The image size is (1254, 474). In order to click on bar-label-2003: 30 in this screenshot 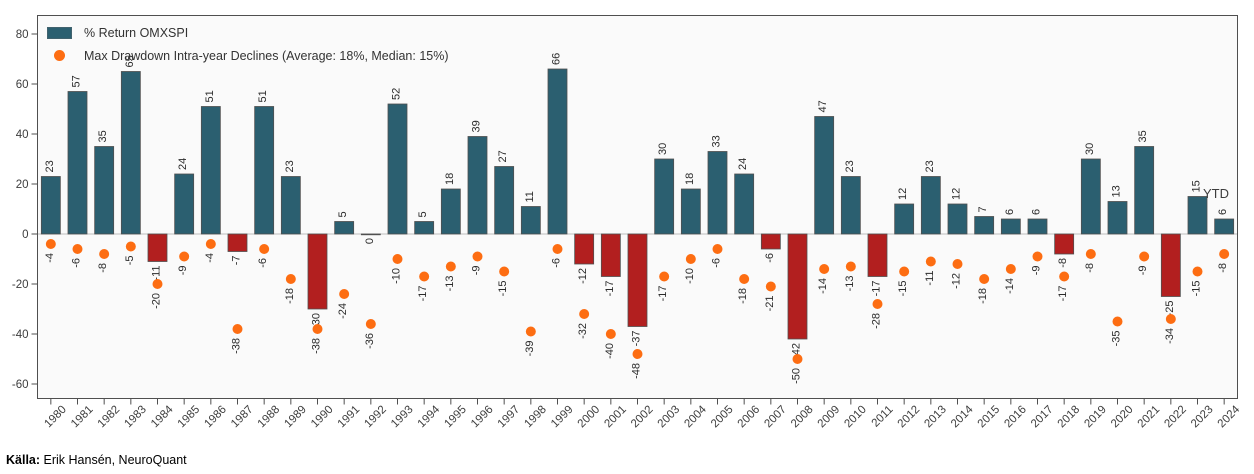, I will do `click(663, 149)`.